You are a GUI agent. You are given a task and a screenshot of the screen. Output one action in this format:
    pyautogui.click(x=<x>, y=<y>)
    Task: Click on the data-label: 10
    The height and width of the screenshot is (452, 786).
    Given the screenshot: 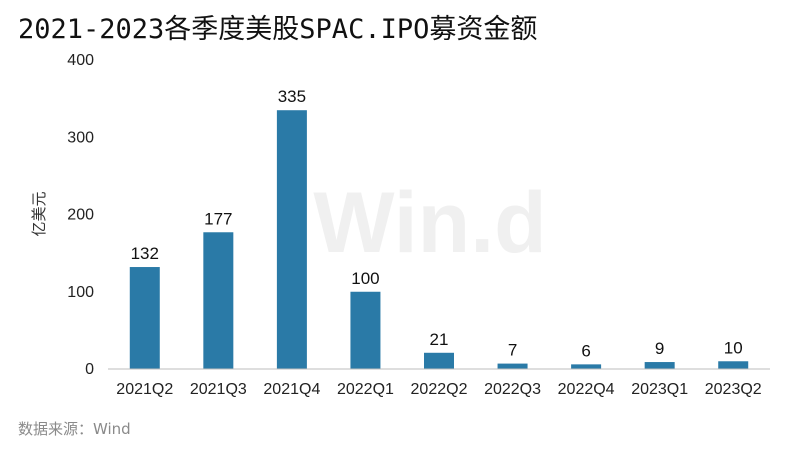 What is the action you would take?
    pyautogui.click(x=733, y=347)
    